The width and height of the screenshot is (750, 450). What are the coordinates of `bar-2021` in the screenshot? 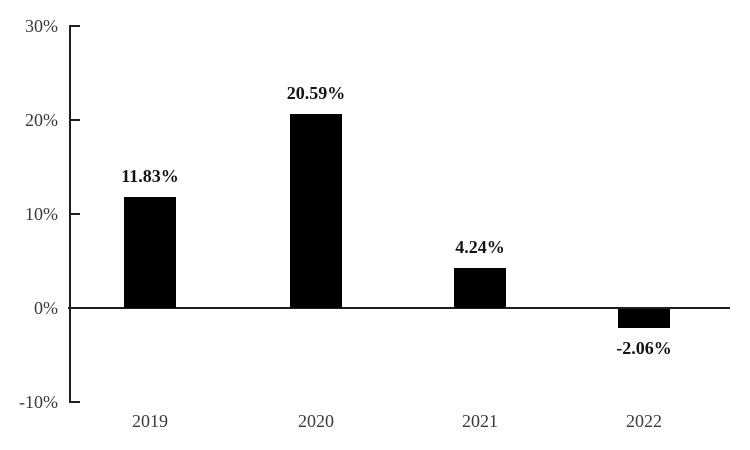 It's located at (480, 288).